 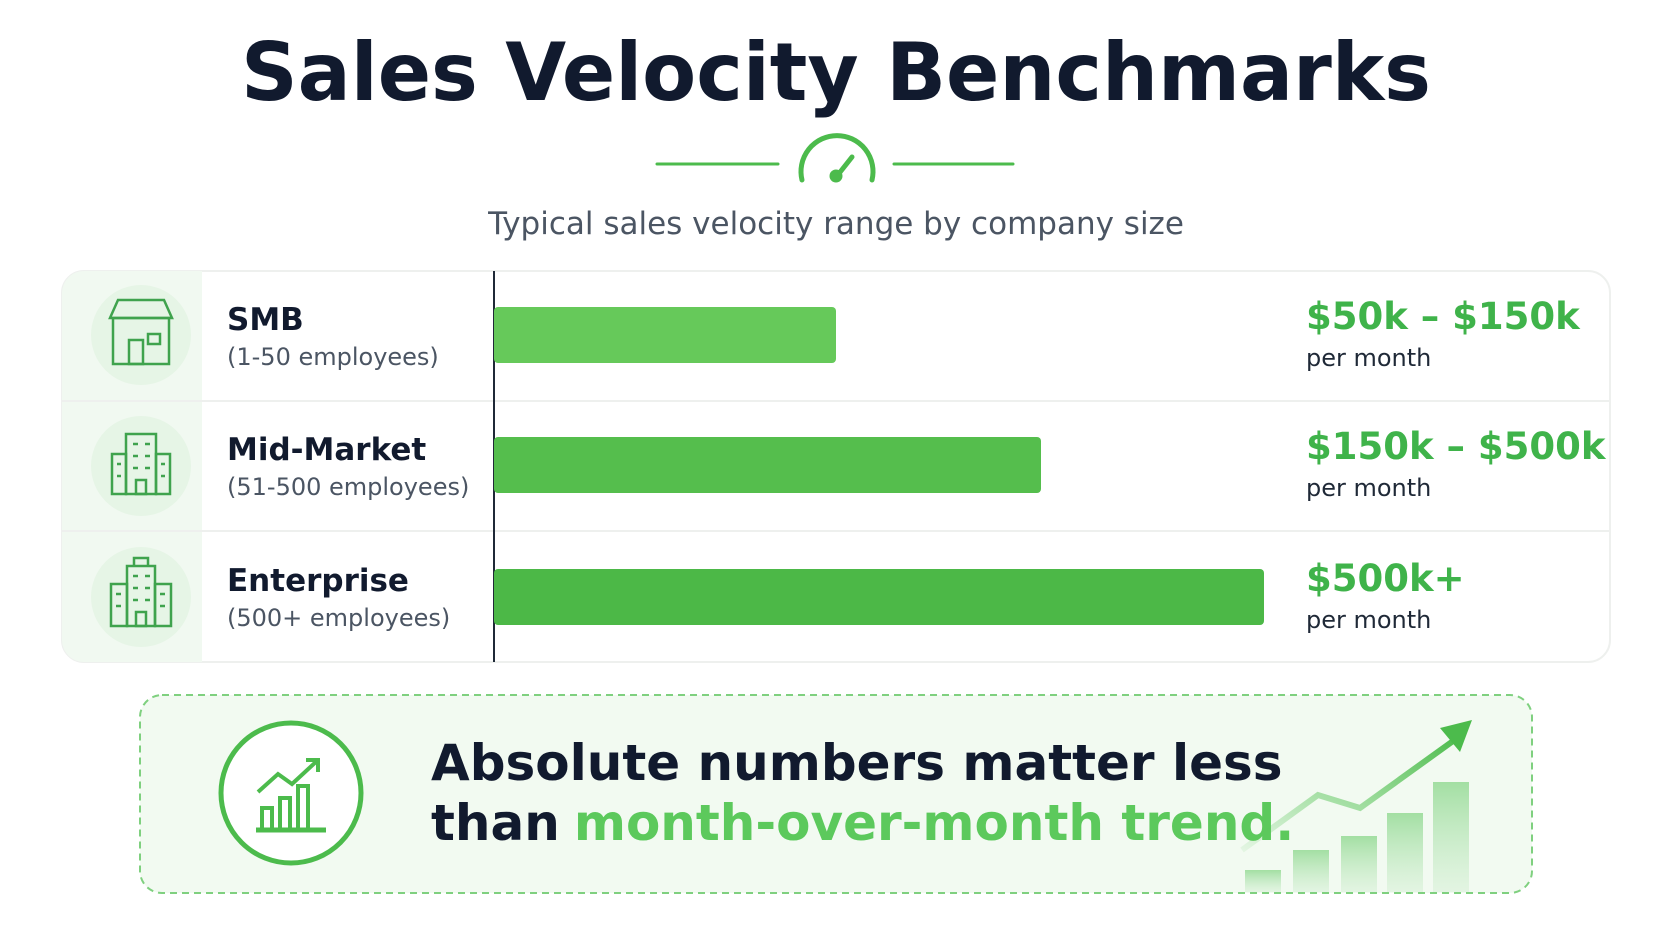 What do you see at coordinates (1456, 446) in the screenshot?
I see `row-range: $150k – $500k` at bounding box center [1456, 446].